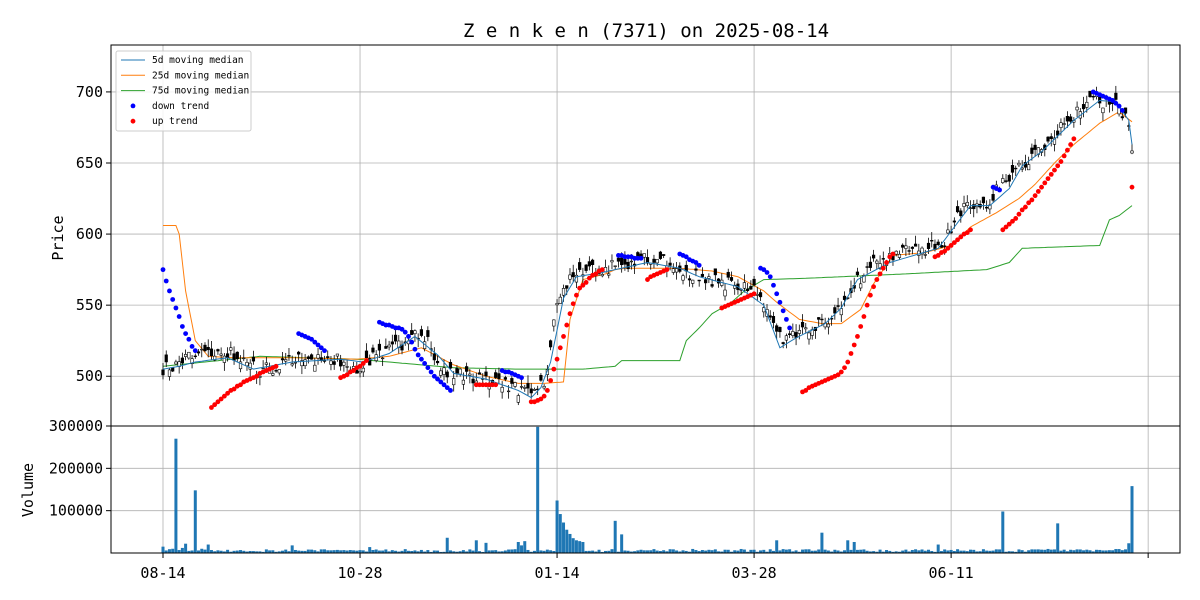 The height and width of the screenshot is (600, 1200). What do you see at coordinates (58, 237) in the screenshot?
I see `price-axis-label: Price` at bounding box center [58, 237].